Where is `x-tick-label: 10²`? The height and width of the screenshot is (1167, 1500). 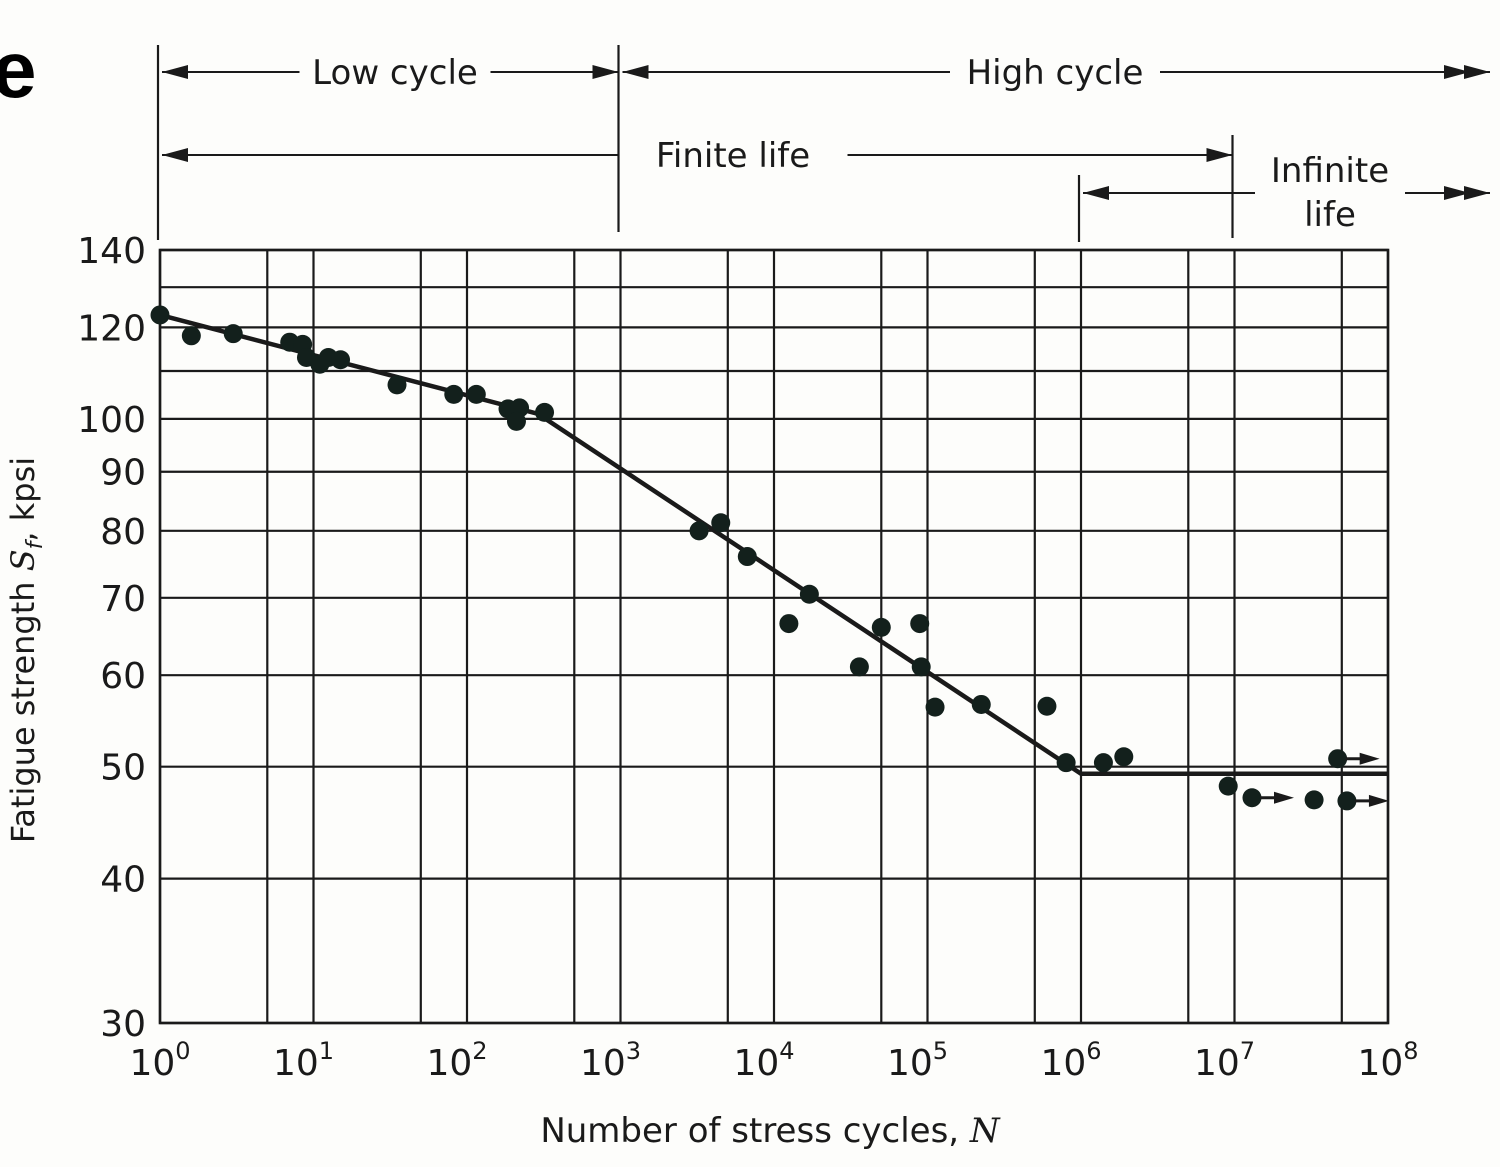
x-tick-label: 10² is located at coordinates (456, 1060).